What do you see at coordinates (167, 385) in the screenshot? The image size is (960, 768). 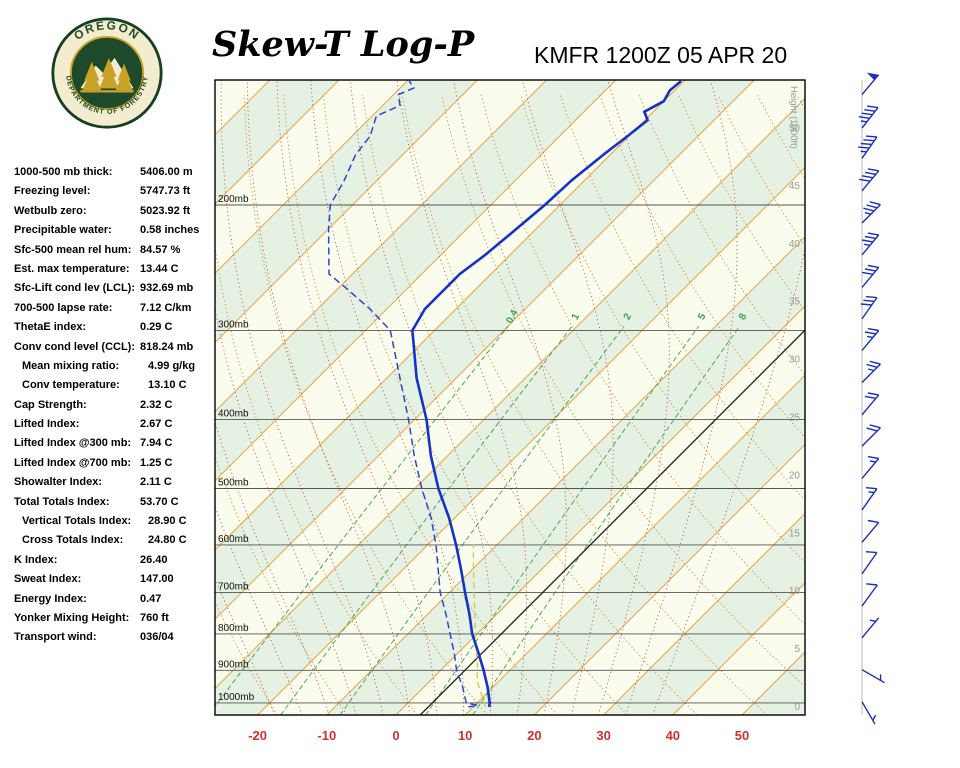 I see `stat-value: 13.10 C` at bounding box center [167, 385].